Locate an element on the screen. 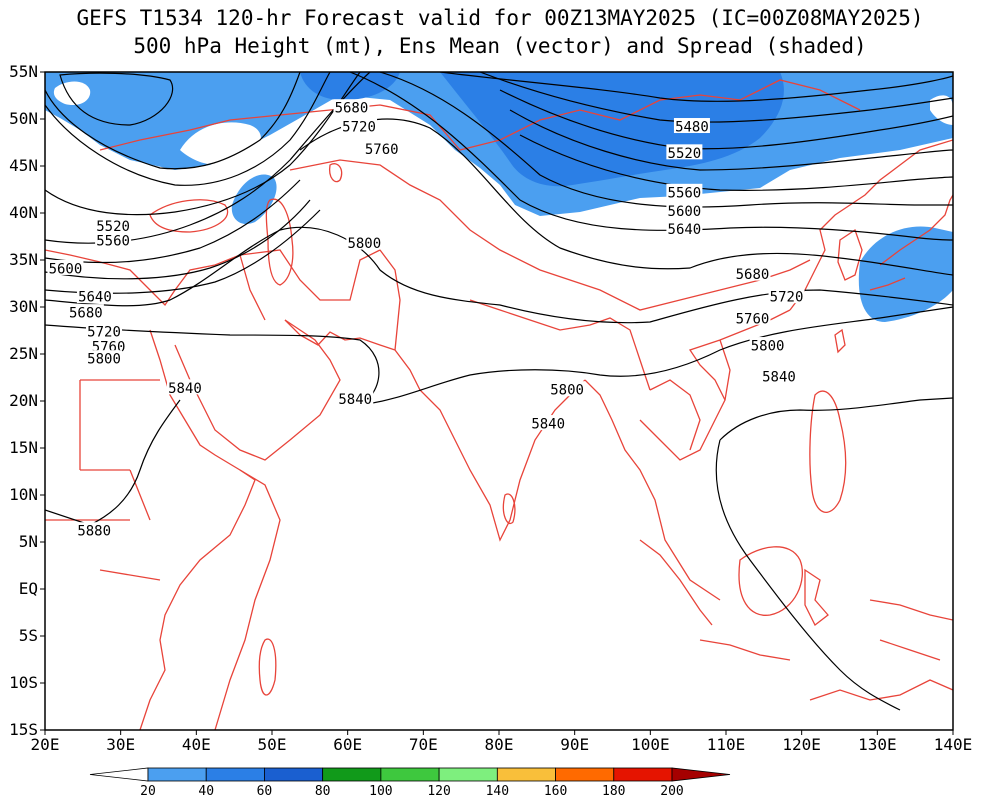 The height and width of the screenshot is (800, 1000). lon-tick-label: 40E is located at coordinates (196, 744).